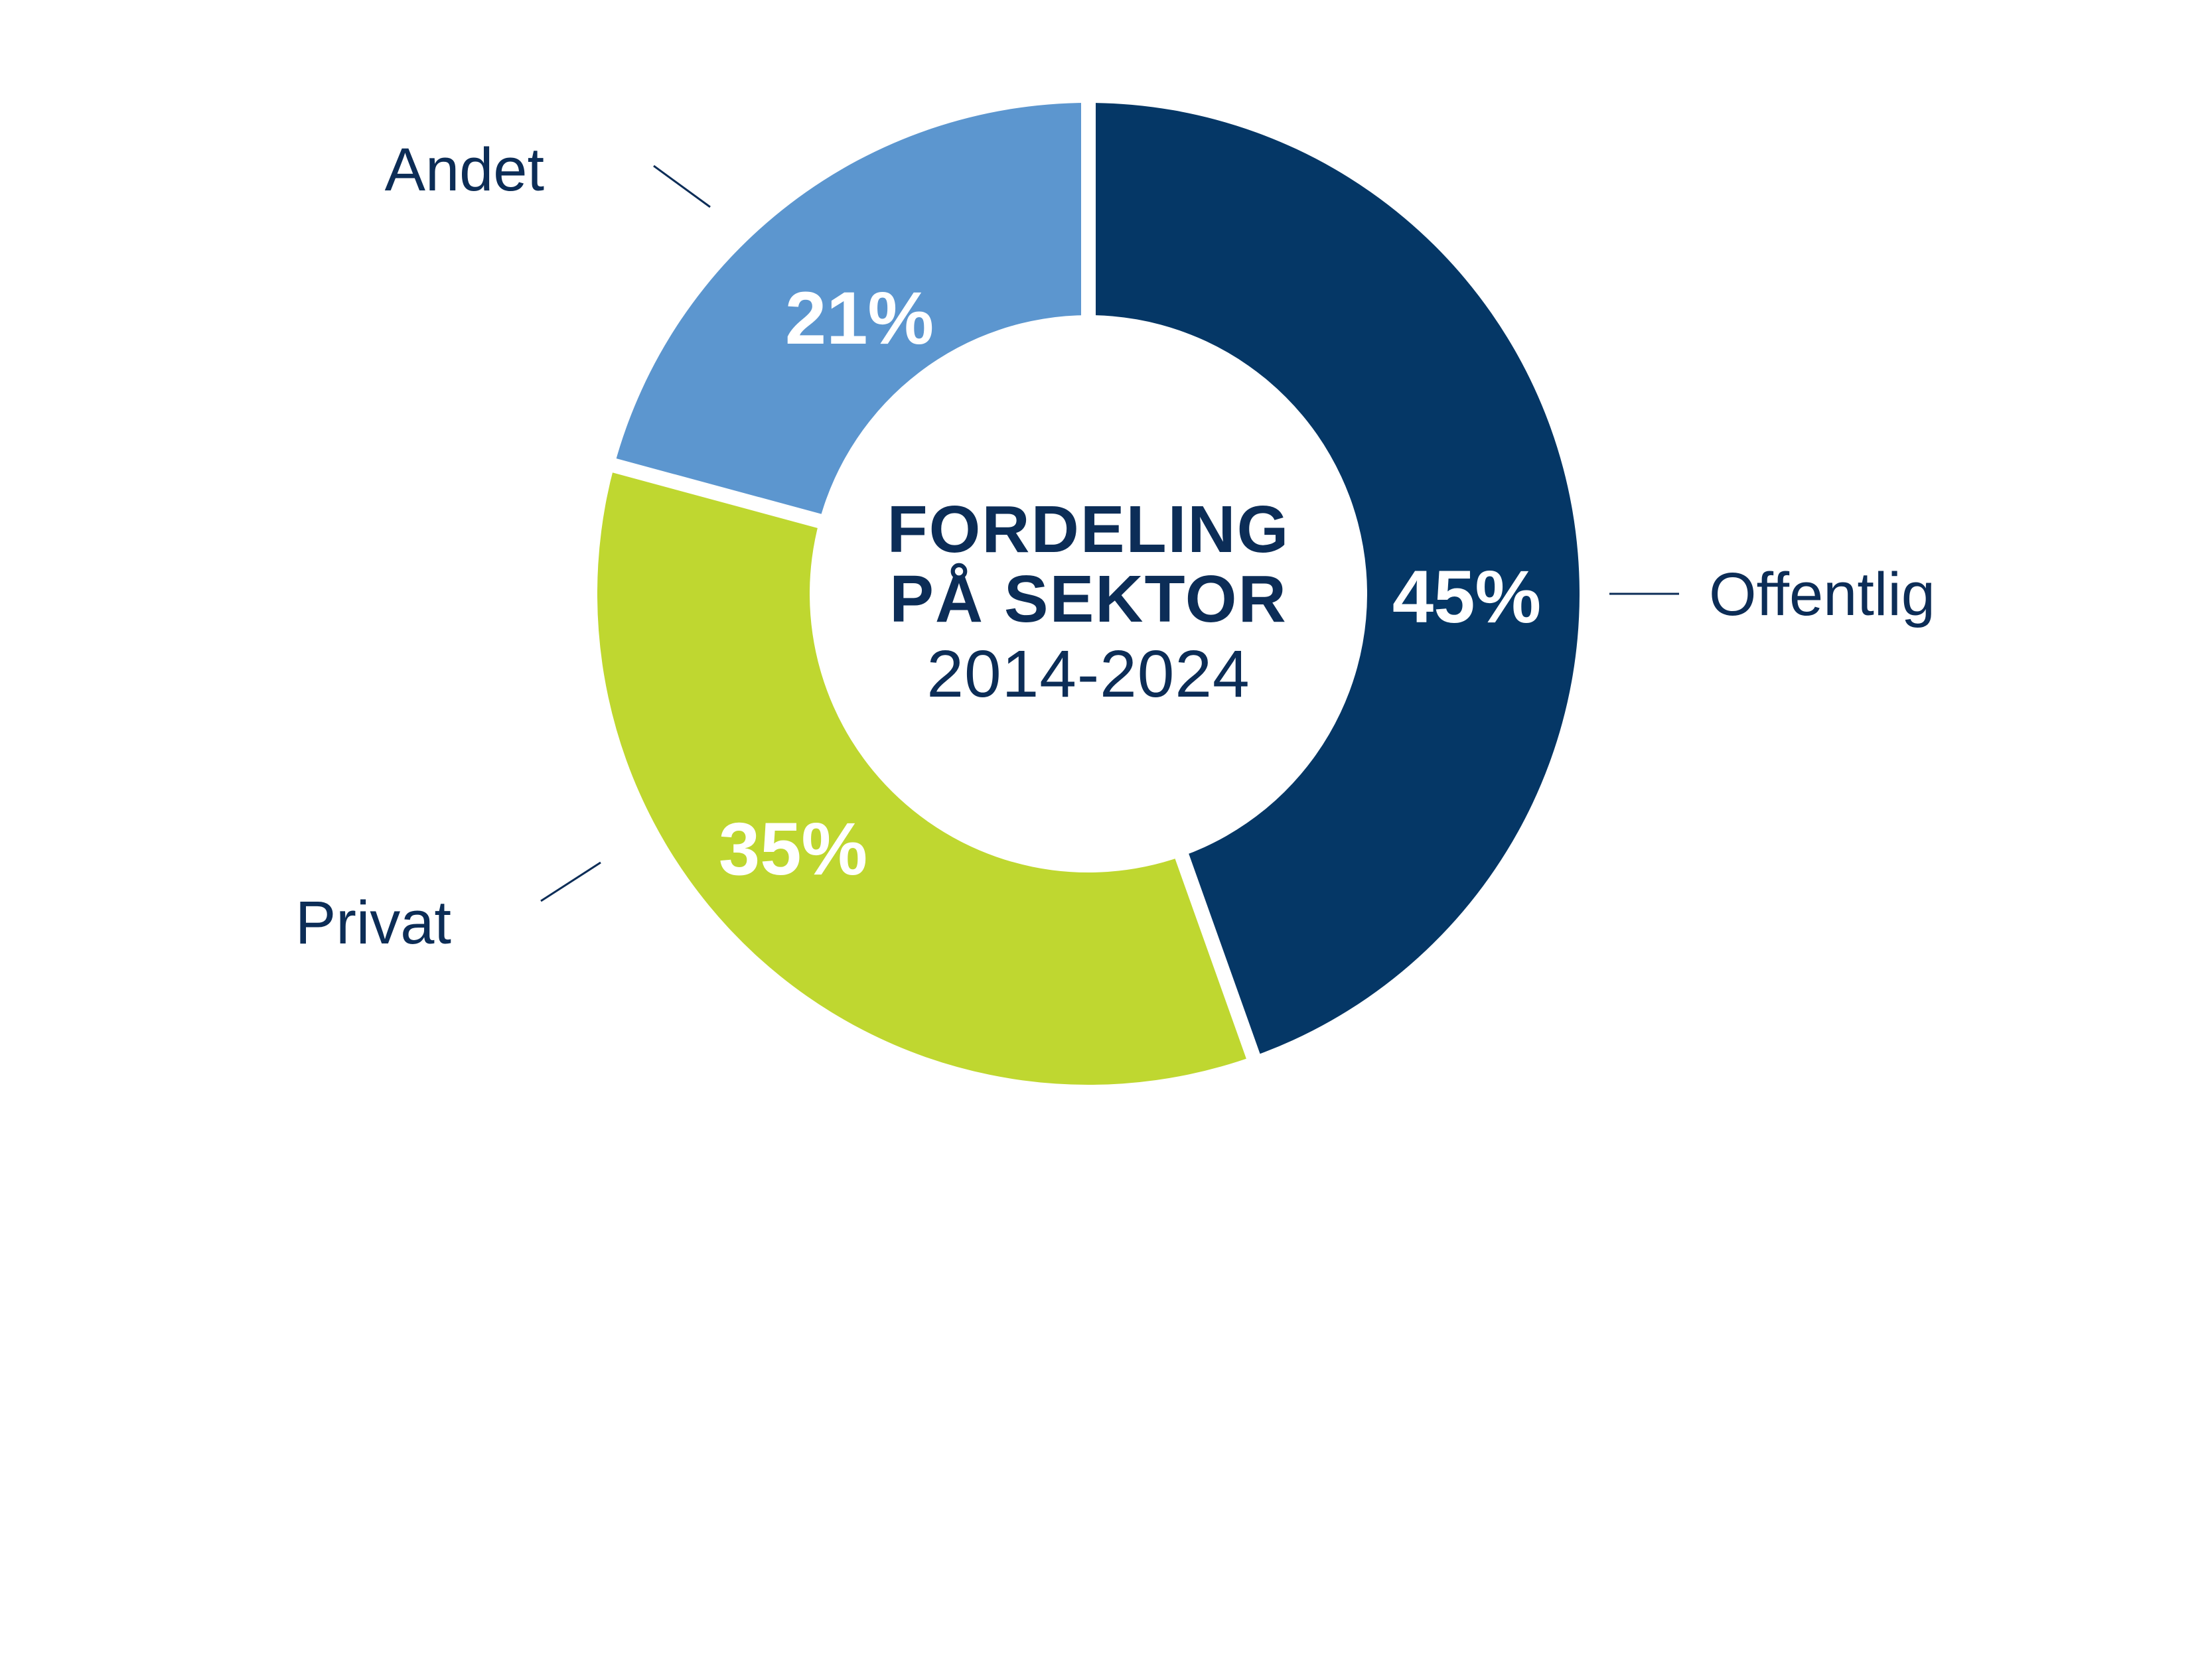 The image size is (2212, 1662). Describe the element at coordinates (860, 318) in the screenshot. I see `value-label-andet: 21%` at that location.